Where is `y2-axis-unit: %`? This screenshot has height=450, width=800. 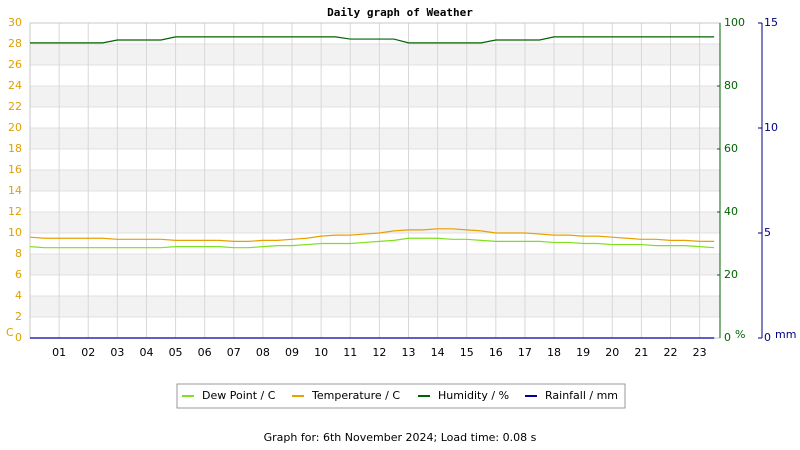
y2-axis-unit: % is located at coordinates (740, 334).